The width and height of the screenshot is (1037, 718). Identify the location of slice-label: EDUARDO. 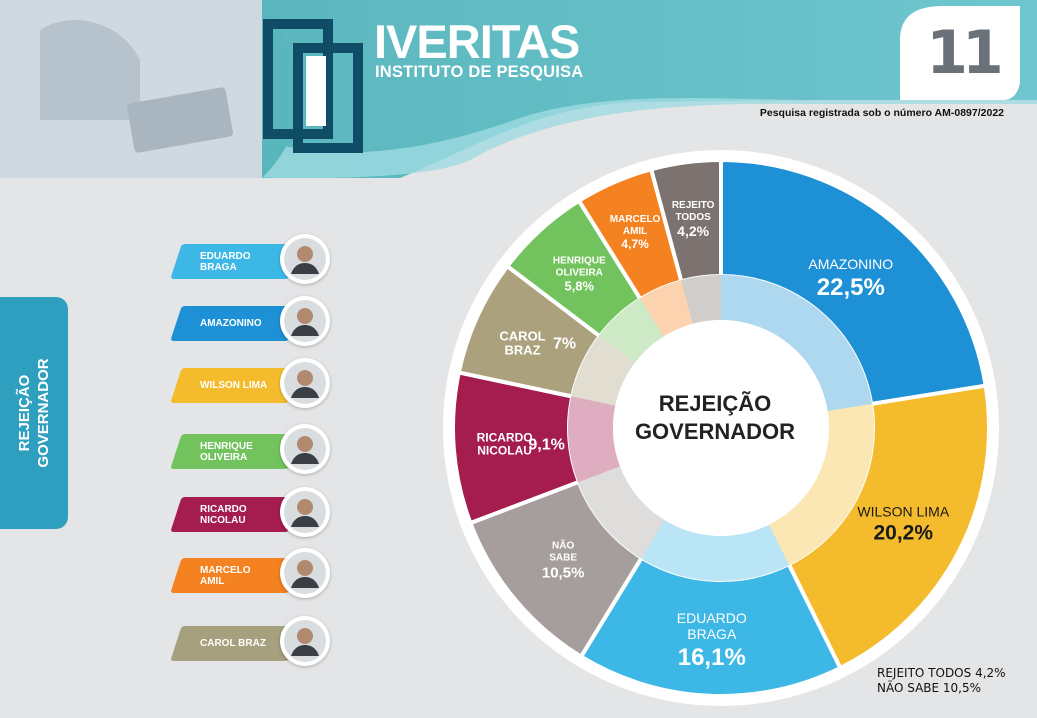
(712, 618).